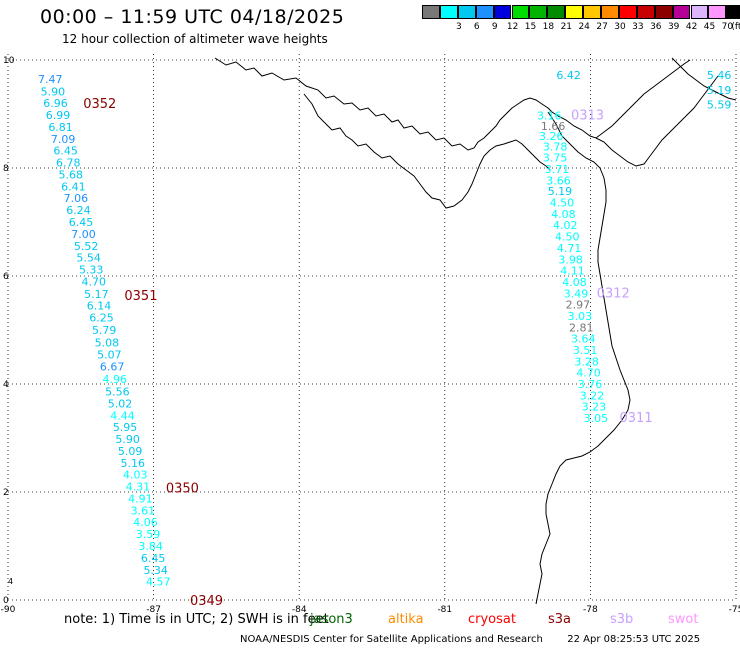 This screenshot has height=650, width=740. I want to click on swh-reading: 4.11, so click(572, 271).